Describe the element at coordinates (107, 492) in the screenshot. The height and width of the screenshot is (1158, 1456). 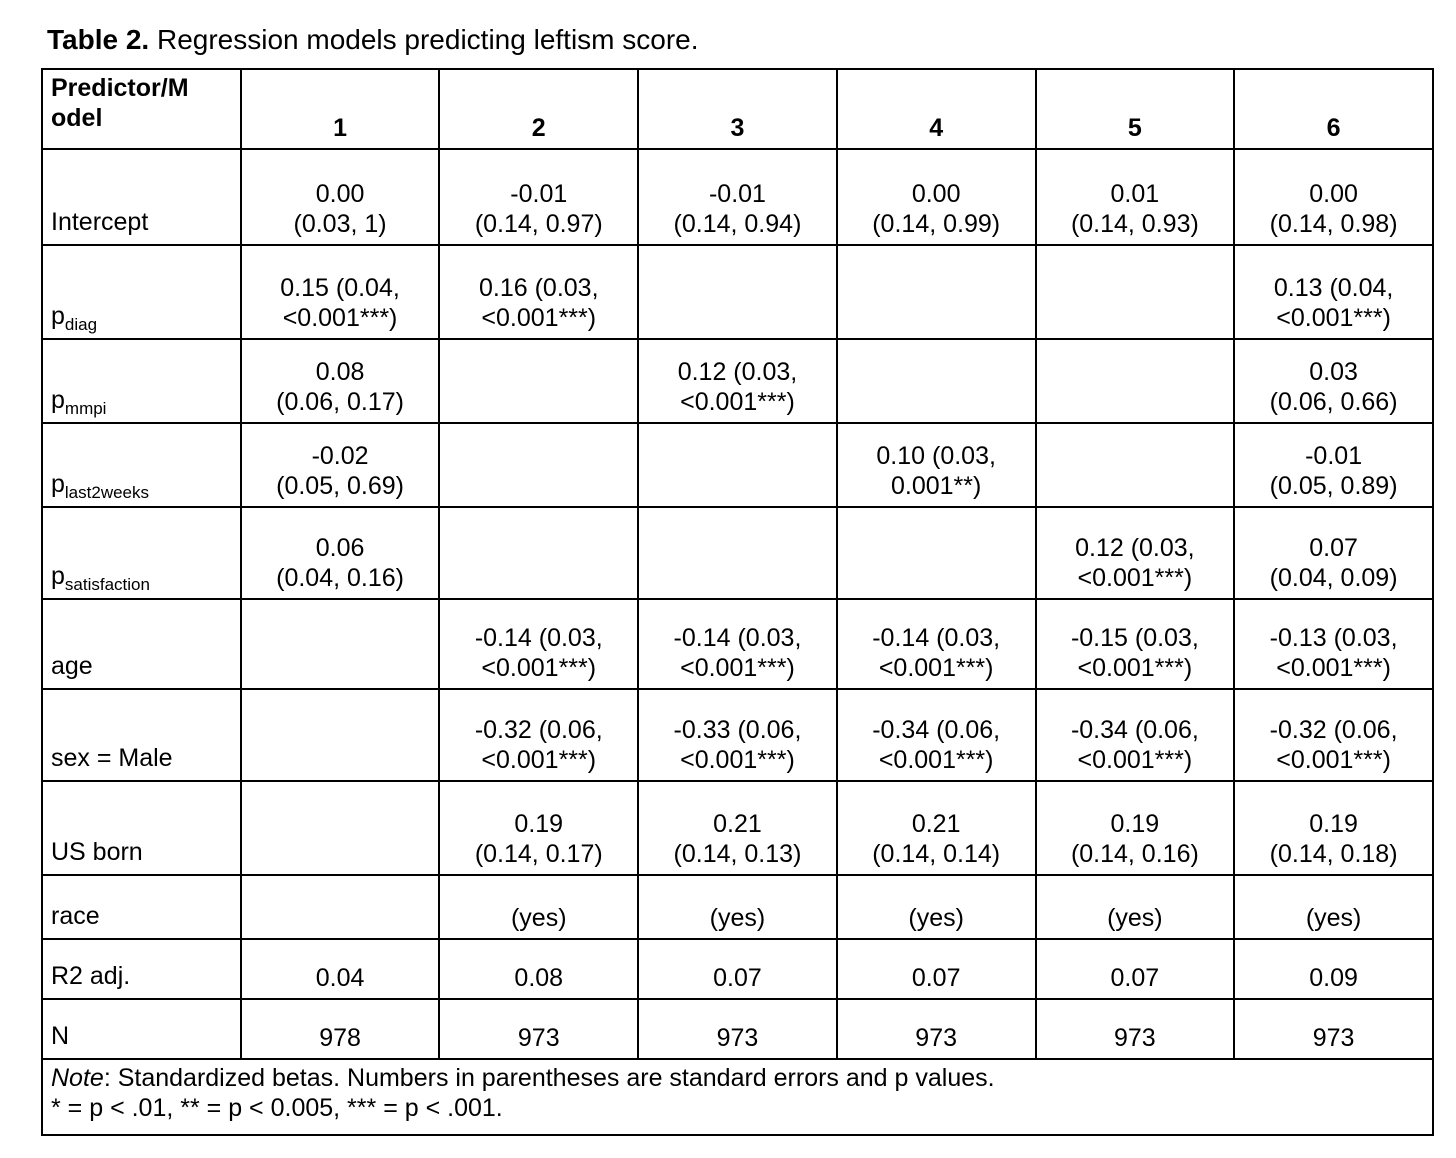
I see `row-label-subscript: last2weeks` at that location.